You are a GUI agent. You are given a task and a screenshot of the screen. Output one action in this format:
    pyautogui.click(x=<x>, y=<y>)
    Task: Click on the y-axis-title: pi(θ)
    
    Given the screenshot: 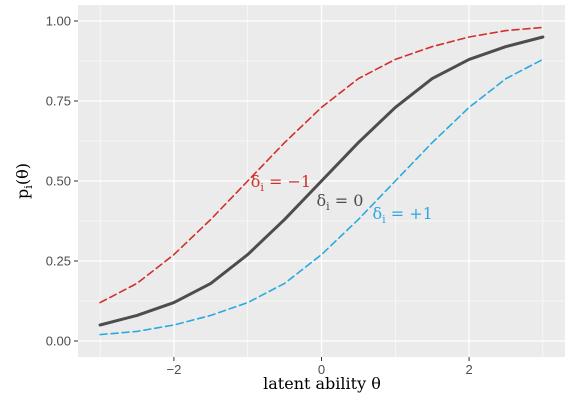 What is the action you would take?
    pyautogui.click(x=24, y=181)
    